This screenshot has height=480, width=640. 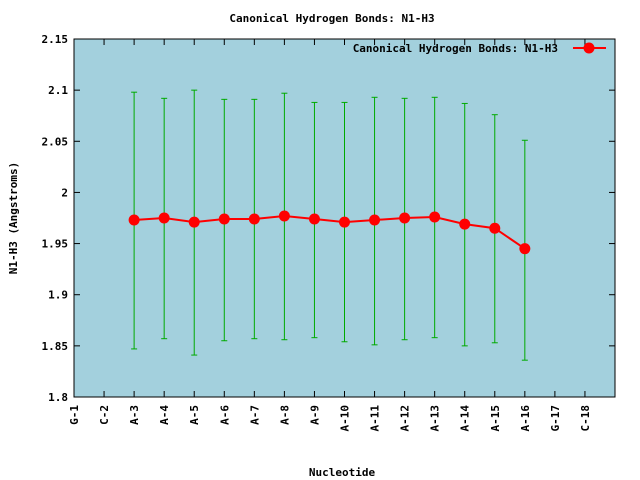 I want to click on y-tick-label: 1.95, so click(x=55, y=244).